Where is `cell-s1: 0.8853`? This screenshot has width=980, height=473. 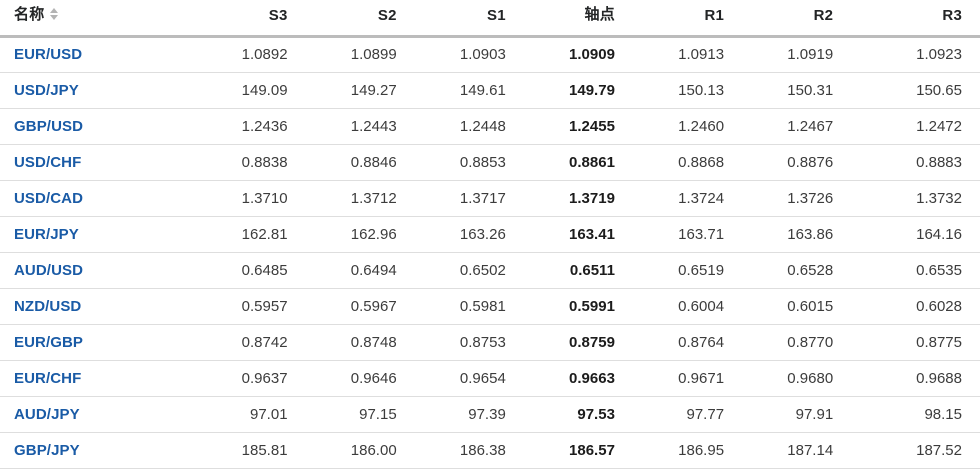
cell-s1: 0.8853 is located at coordinates (469, 162).